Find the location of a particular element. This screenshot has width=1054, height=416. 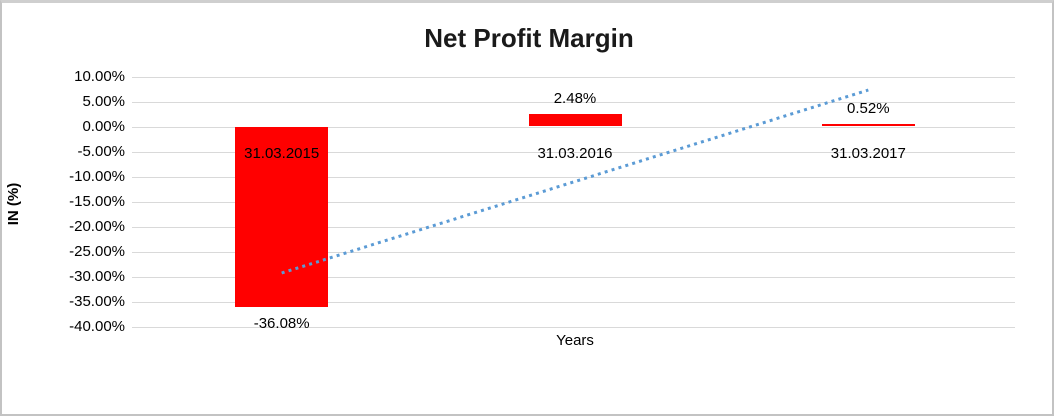

bar-31.03.2015 is located at coordinates (282, 216).